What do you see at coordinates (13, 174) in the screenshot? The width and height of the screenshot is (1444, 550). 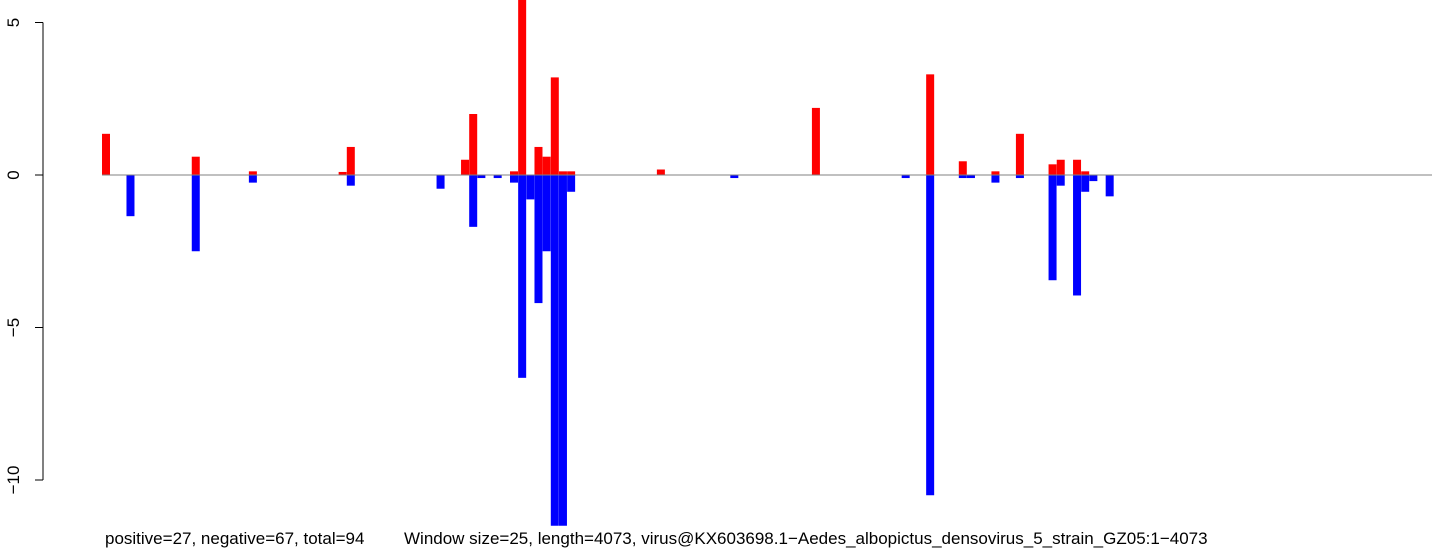 I see `y-tick-label: 0` at bounding box center [13, 174].